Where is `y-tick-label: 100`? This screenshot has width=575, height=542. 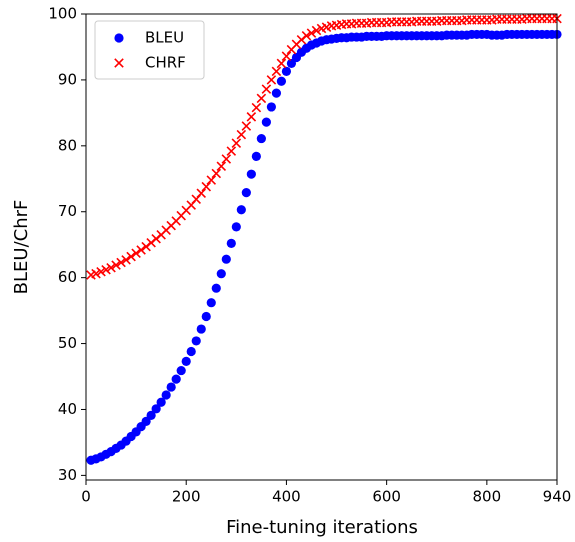
y-tick-label: 100 is located at coordinates (62, 14).